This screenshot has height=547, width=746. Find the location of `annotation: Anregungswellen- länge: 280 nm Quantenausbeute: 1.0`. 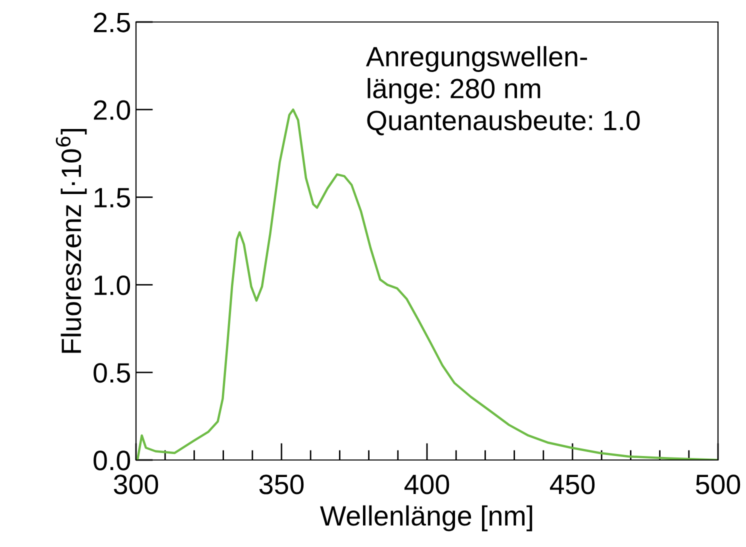

annotation: Anregungswellen- länge: 280 nm Quantenausbeute: 1.0 is located at coordinates (503, 91).